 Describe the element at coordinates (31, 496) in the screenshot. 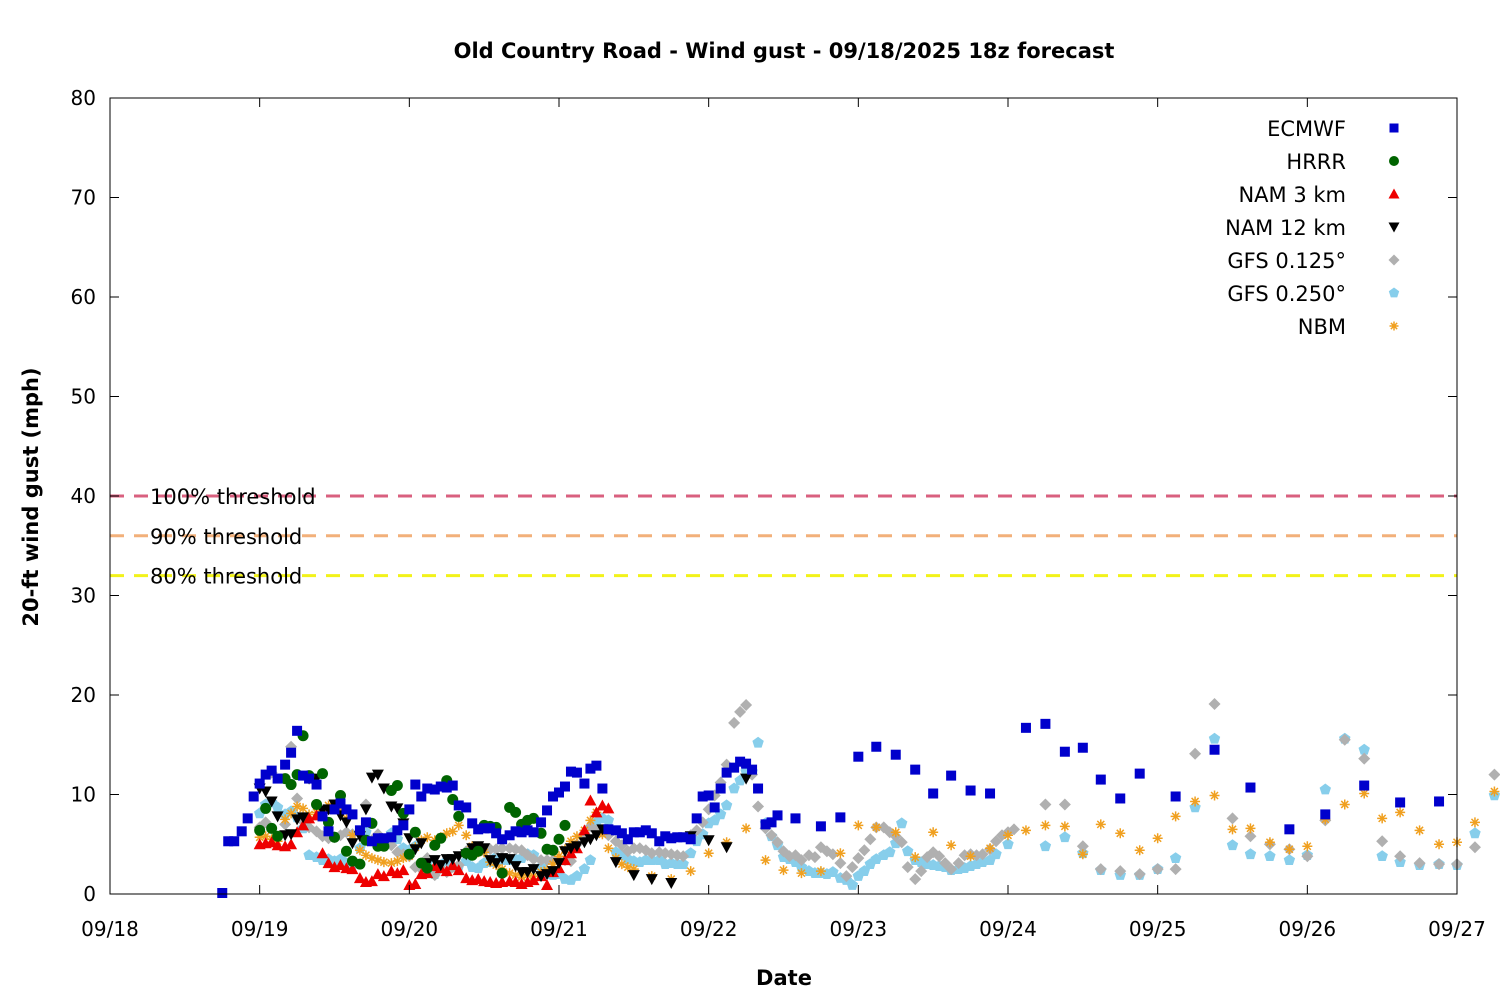

I see `y-axis-title: 20-ft wind gust (mph)` at that location.